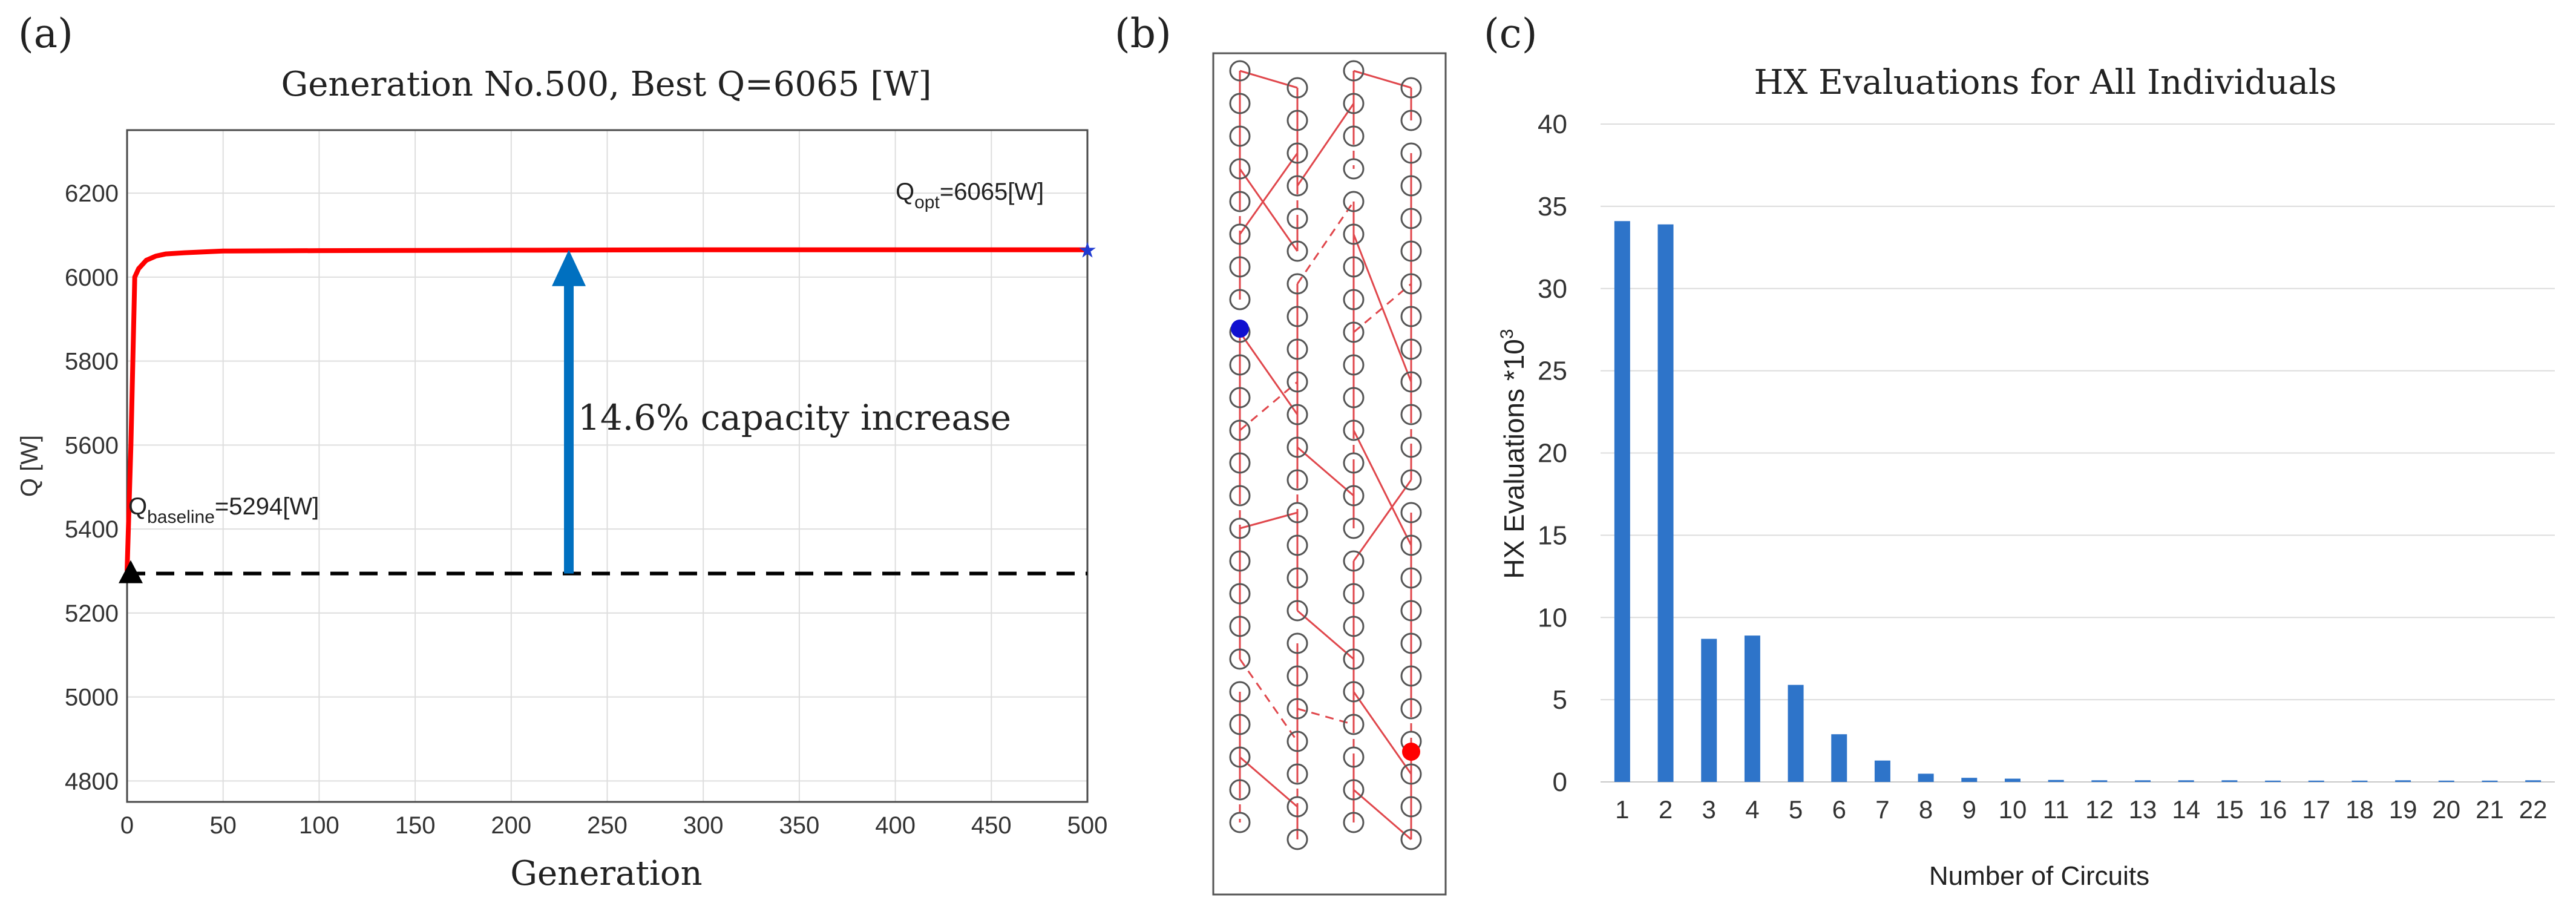 Image resolution: width=2576 pixels, height=906 pixels. What do you see at coordinates (2446, 809) in the screenshot?
I see `chart-c-xtick-label: 20` at bounding box center [2446, 809].